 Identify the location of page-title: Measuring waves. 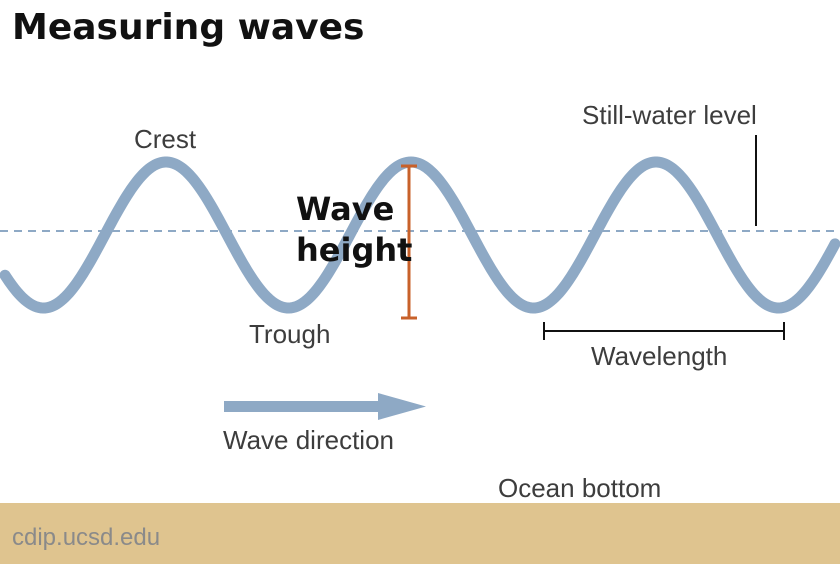
(188, 27).